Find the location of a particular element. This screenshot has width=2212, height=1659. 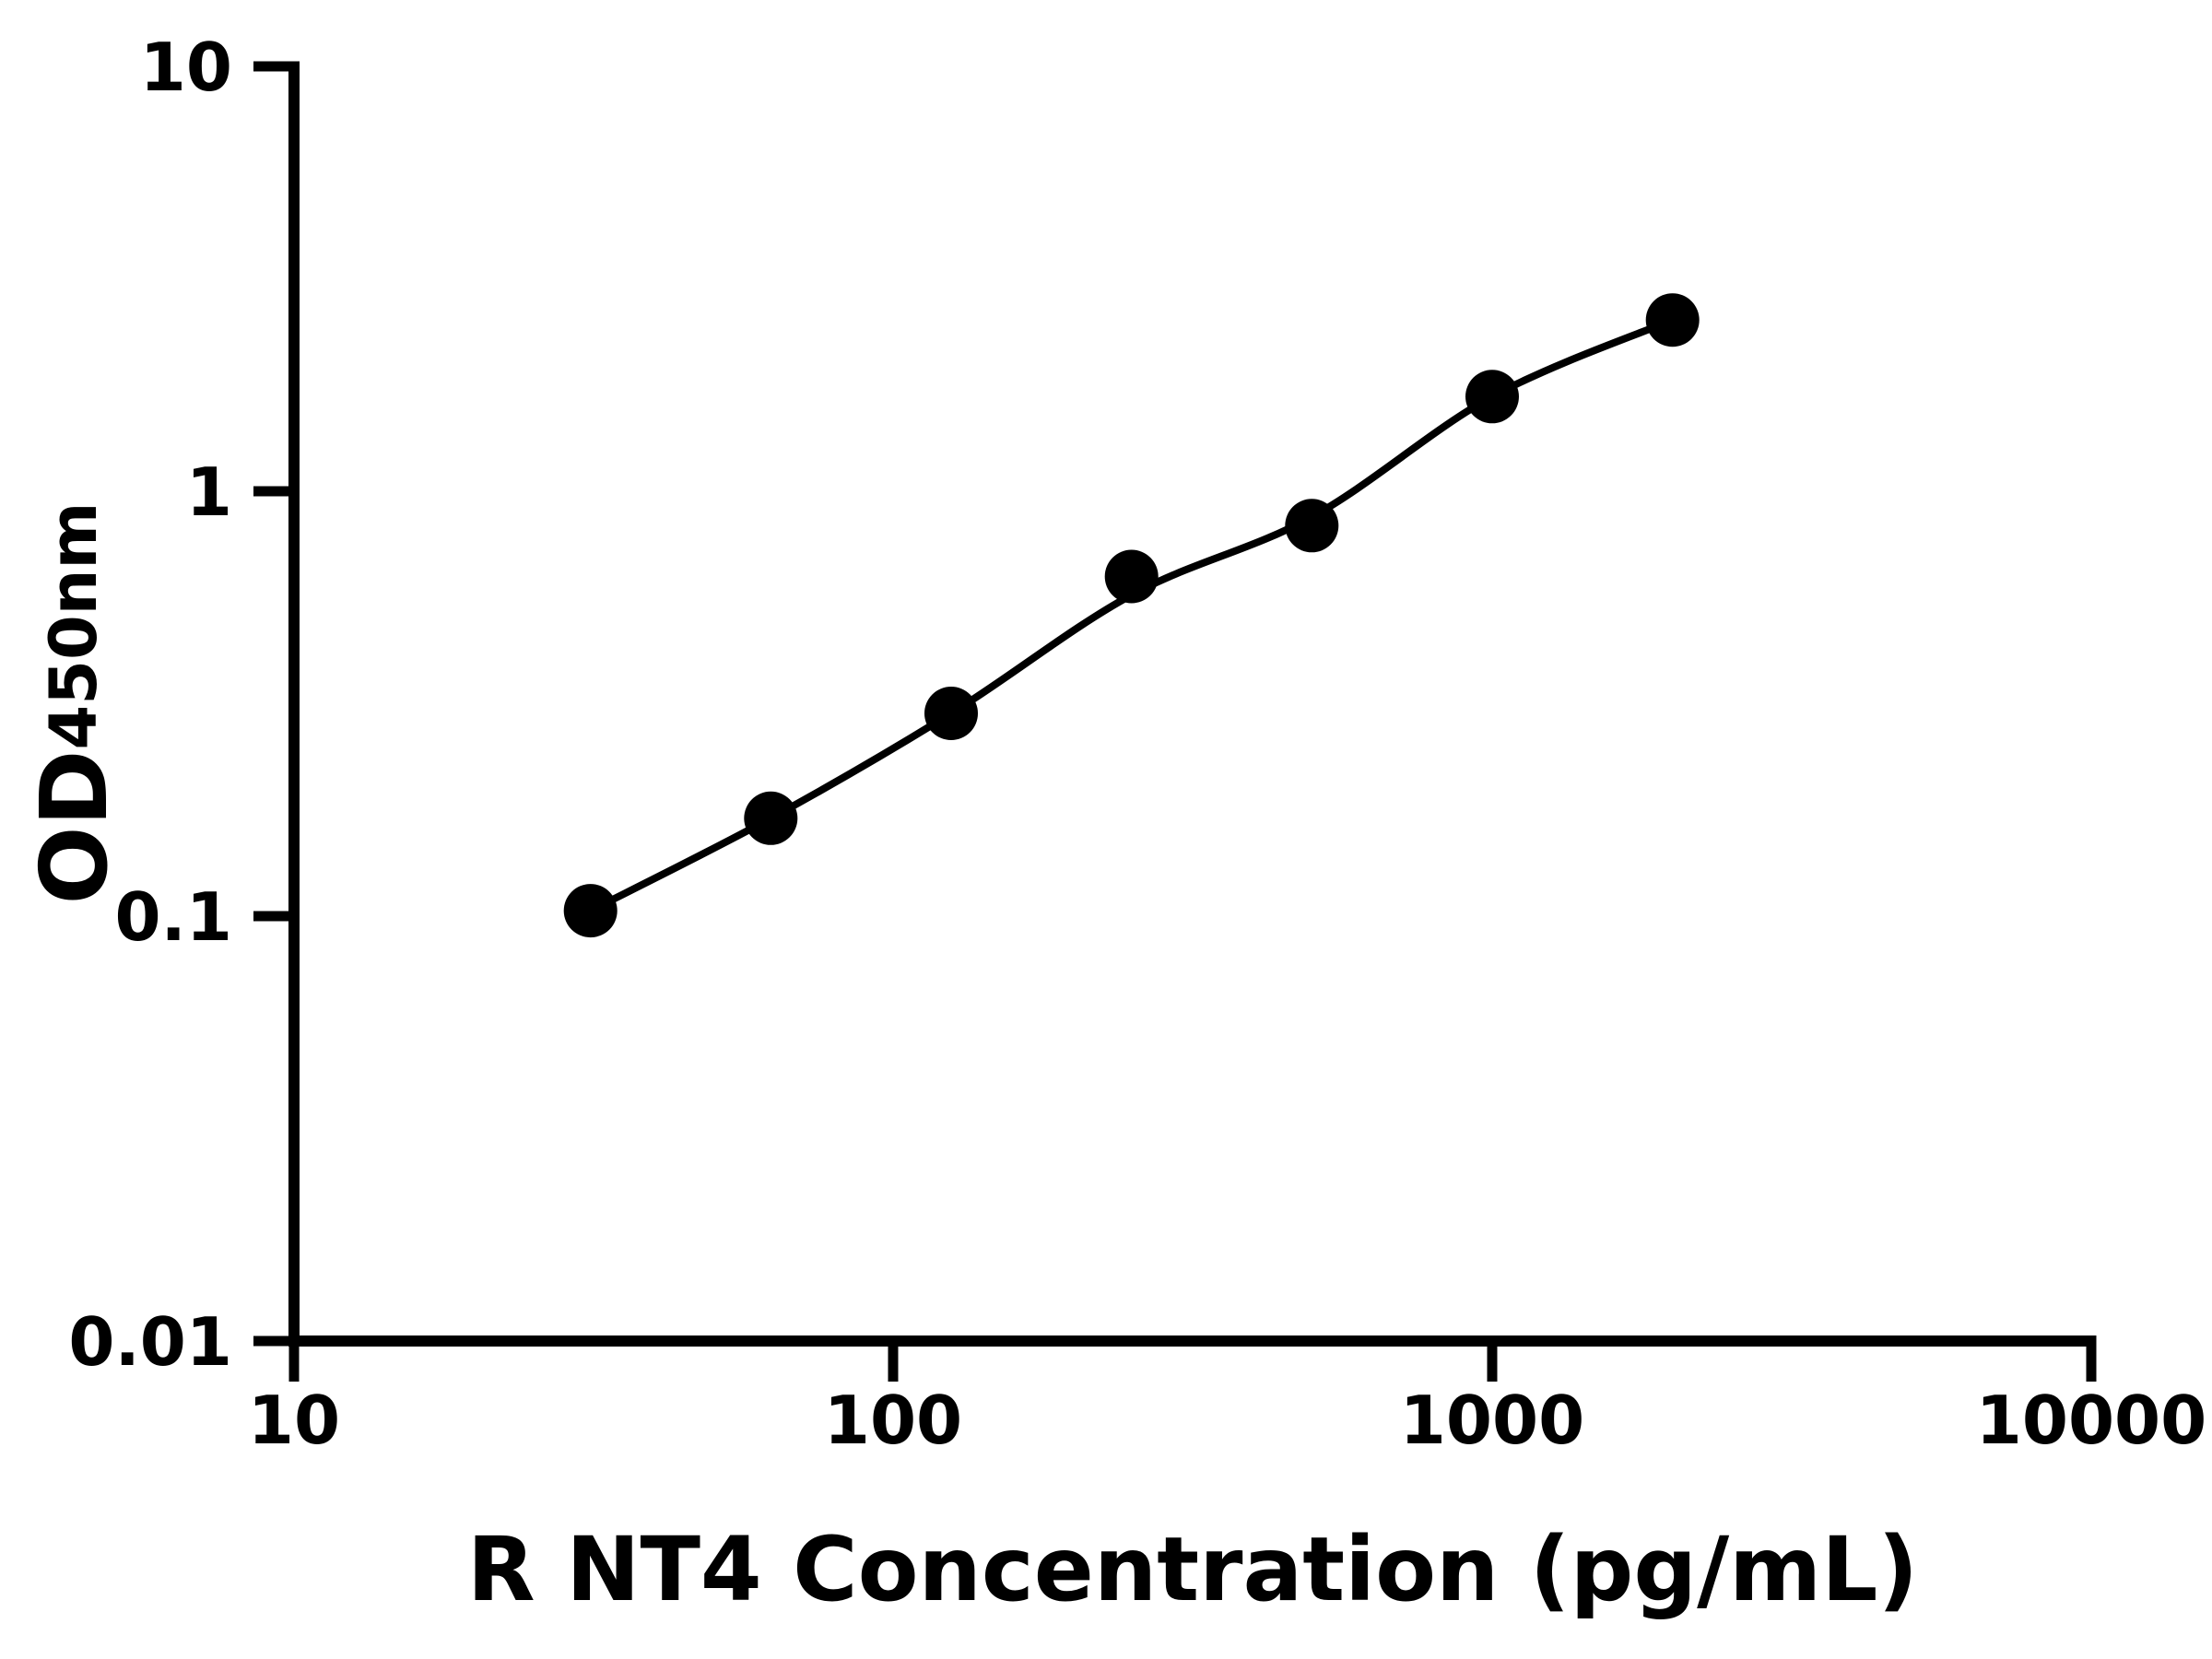

y-tick-label: 1 is located at coordinates (209, 492).